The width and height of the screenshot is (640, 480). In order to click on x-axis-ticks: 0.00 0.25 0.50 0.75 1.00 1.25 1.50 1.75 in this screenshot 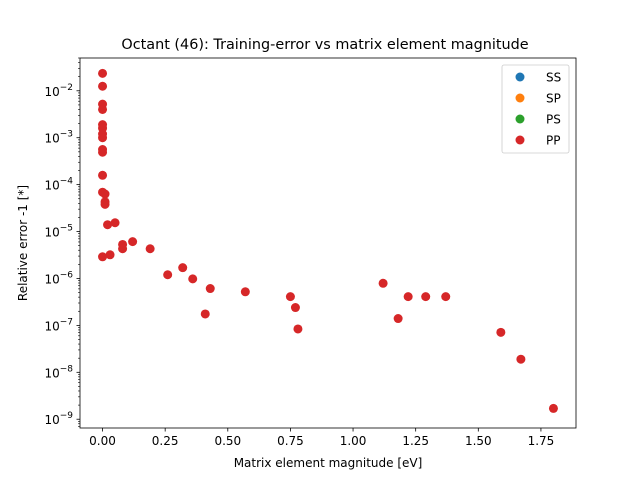, I will do `click(321, 438)`.